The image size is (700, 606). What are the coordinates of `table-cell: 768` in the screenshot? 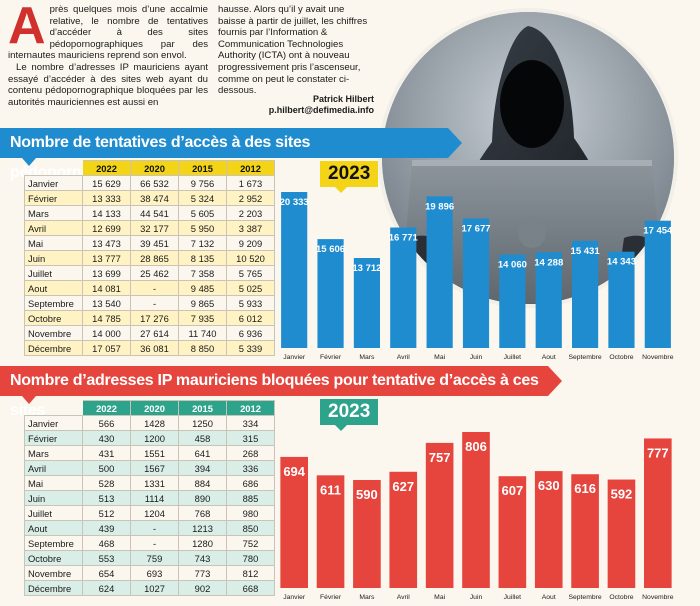 It's located at (202, 513).